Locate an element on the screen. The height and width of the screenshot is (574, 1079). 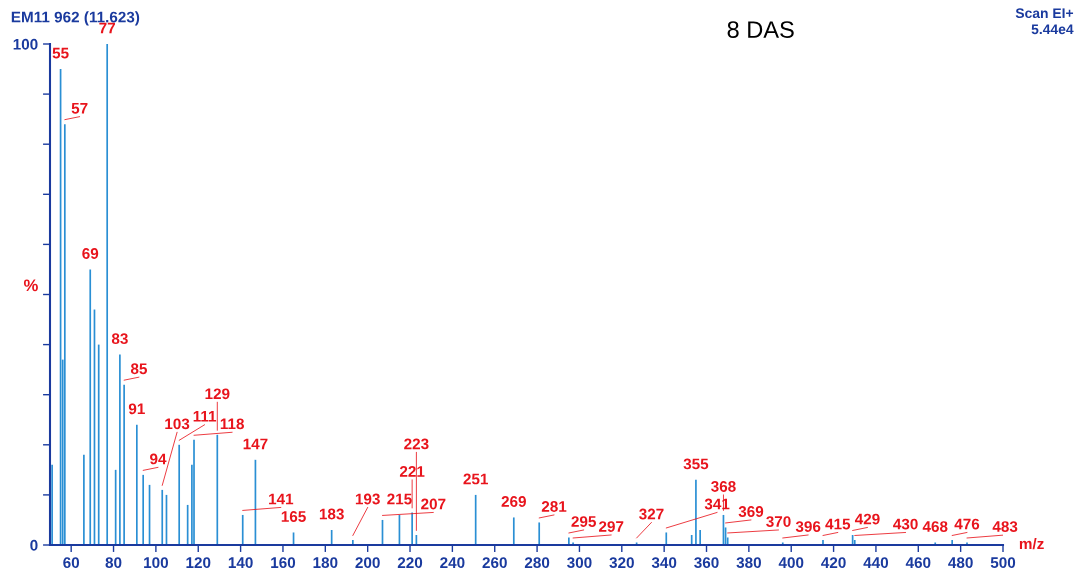
annotation: 297 is located at coordinates (611, 526).